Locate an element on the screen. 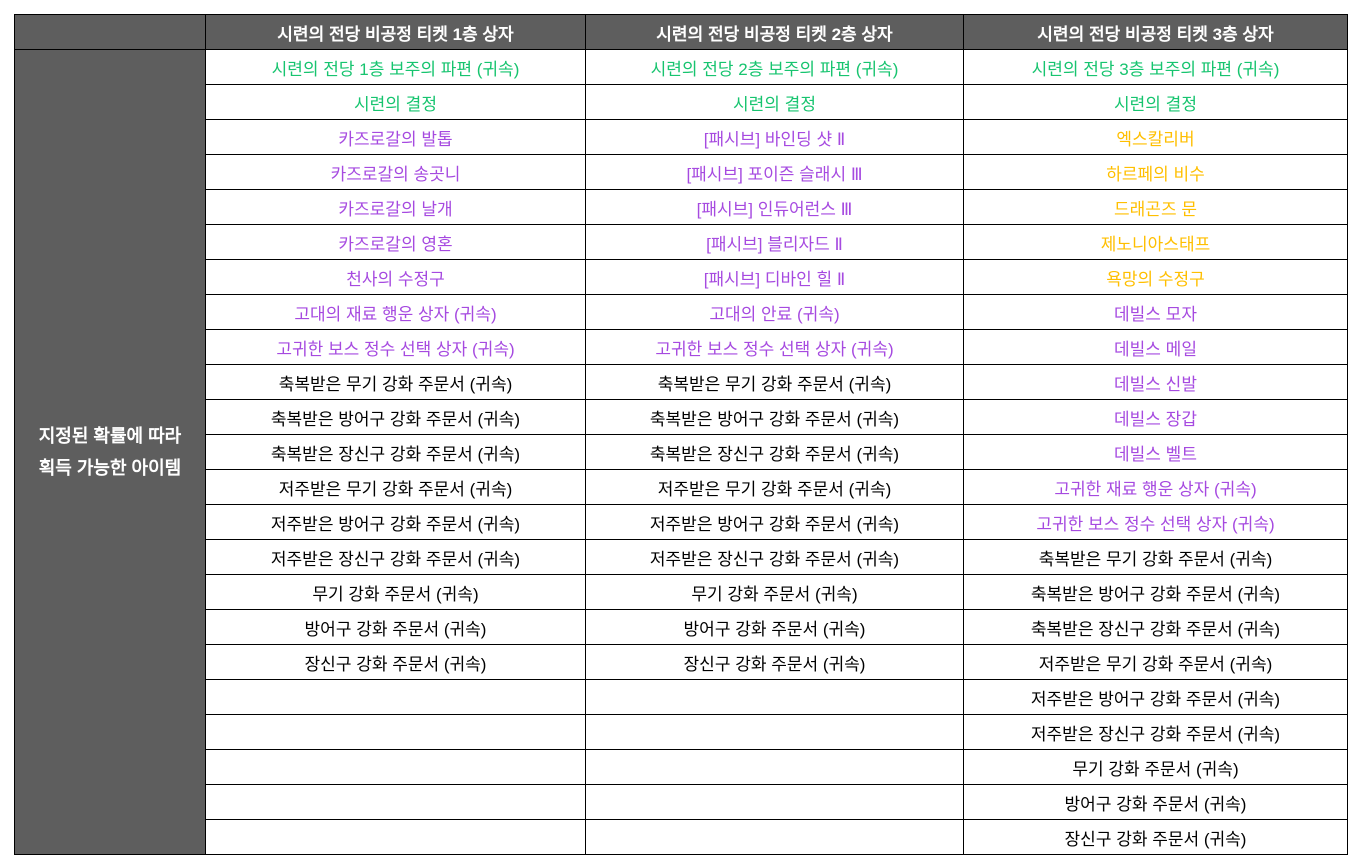  table-row: 시련의 결정 시련의 결정 시련의 결정 is located at coordinates (681, 102).